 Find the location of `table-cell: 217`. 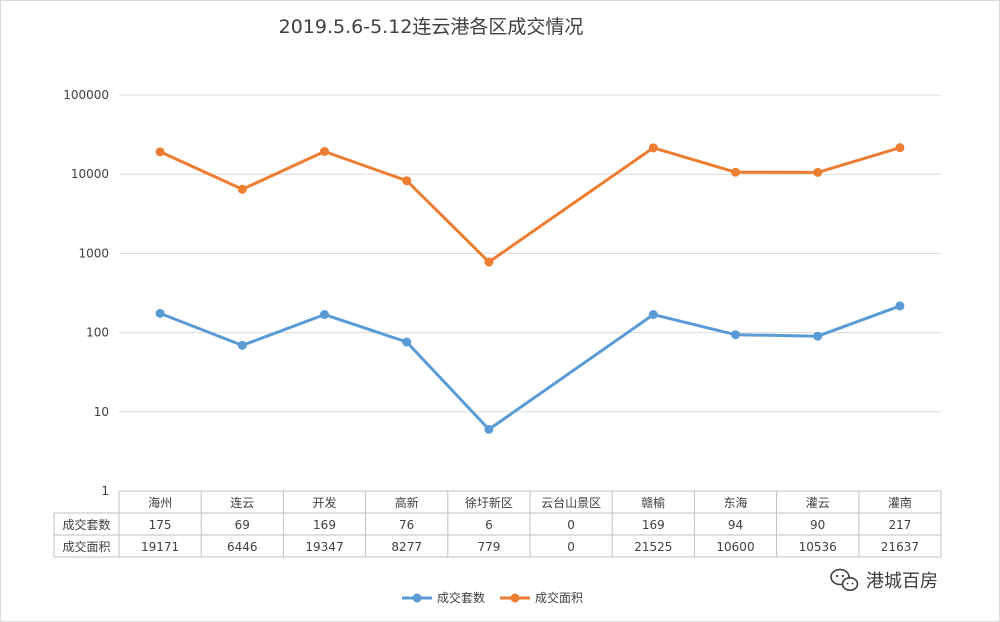

table-cell: 217 is located at coordinates (899, 525).